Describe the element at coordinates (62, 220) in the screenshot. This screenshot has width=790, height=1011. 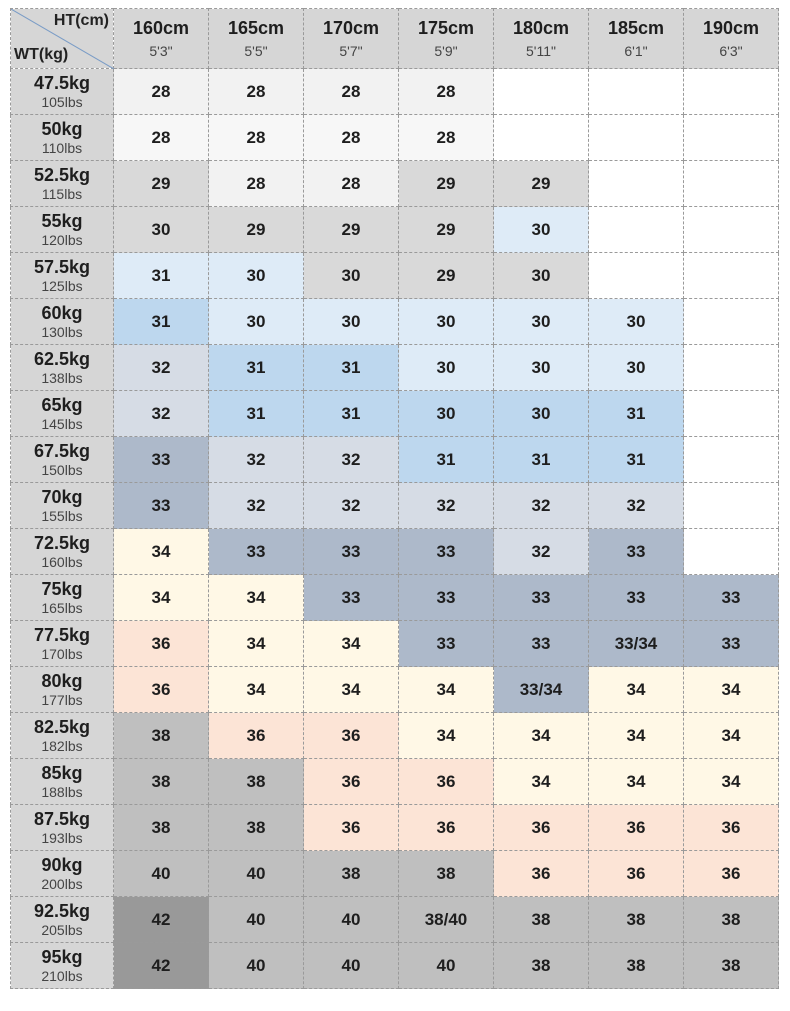
I see `weight-kg: 55kg` at that location.